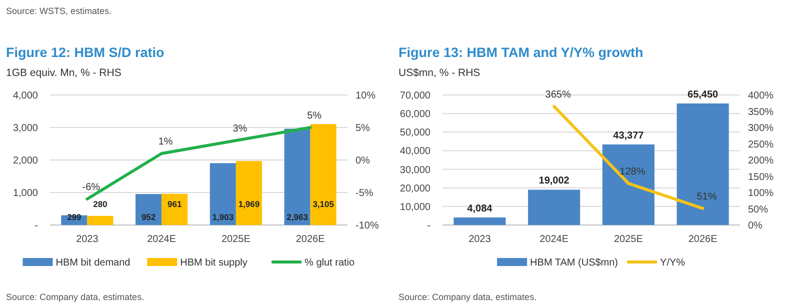 This screenshot has height=307, width=785. Describe the element at coordinates (415, 96) in the screenshot. I see `y-tick-label: 70,000` at that location.